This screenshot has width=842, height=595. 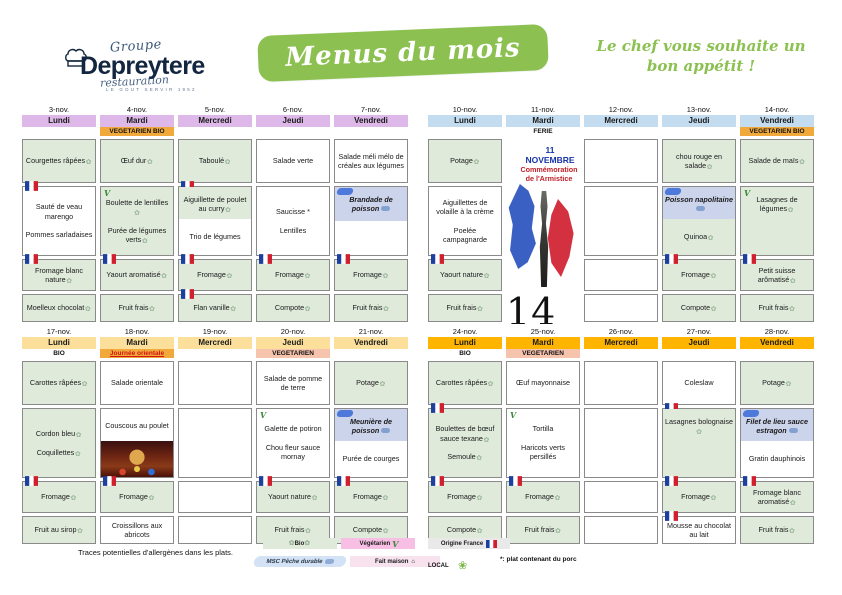 What do you see at coordinates (621, 131) in the screenshot?
I see `day-flag` at bounding box center [621, 131].